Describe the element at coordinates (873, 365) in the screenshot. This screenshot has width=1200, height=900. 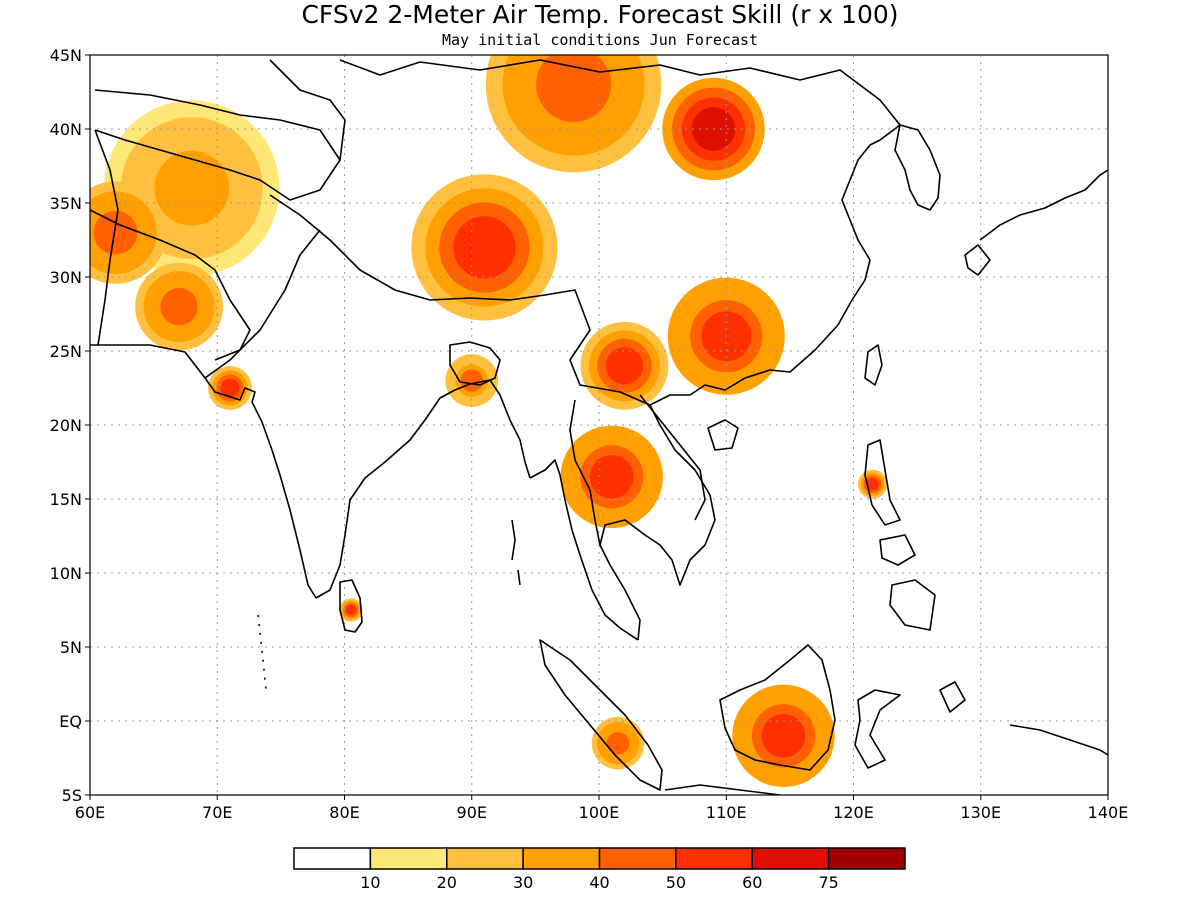
I see `coastline-taiwan` at that location.